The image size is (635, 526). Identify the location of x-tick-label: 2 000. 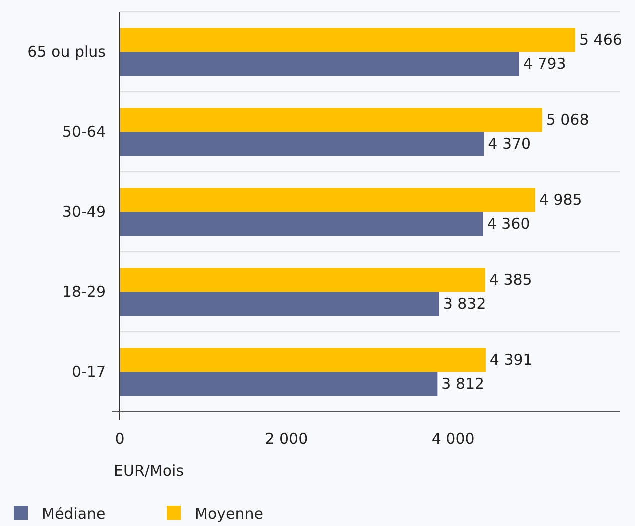
(286, 439).